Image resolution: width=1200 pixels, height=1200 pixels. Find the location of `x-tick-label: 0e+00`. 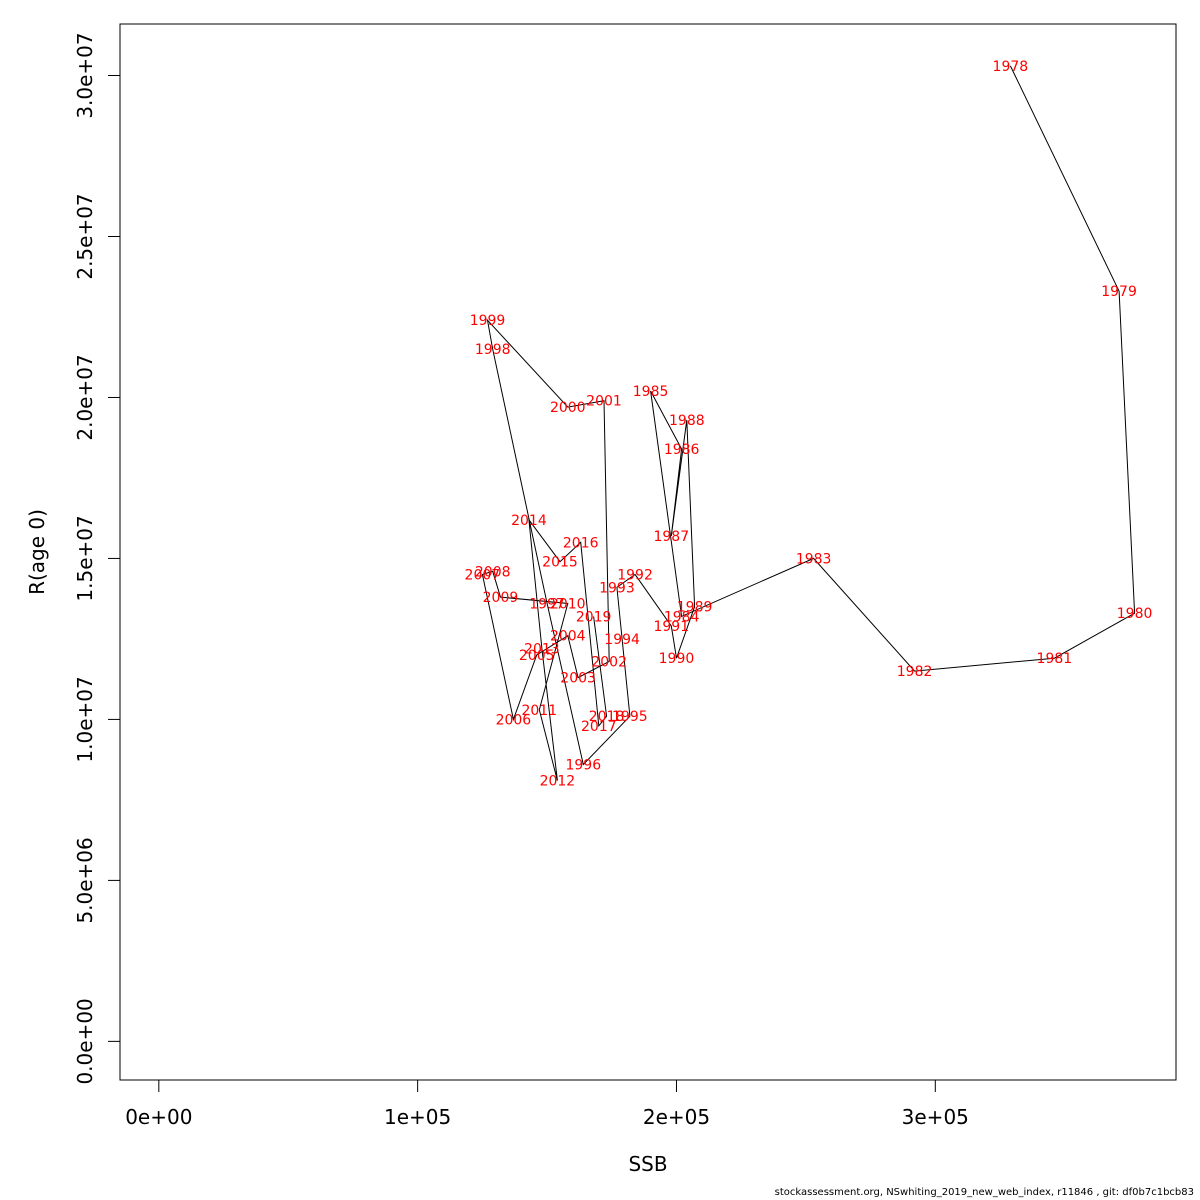

x-tick-label: 0e+00 is located at coordinates (158, 1117).